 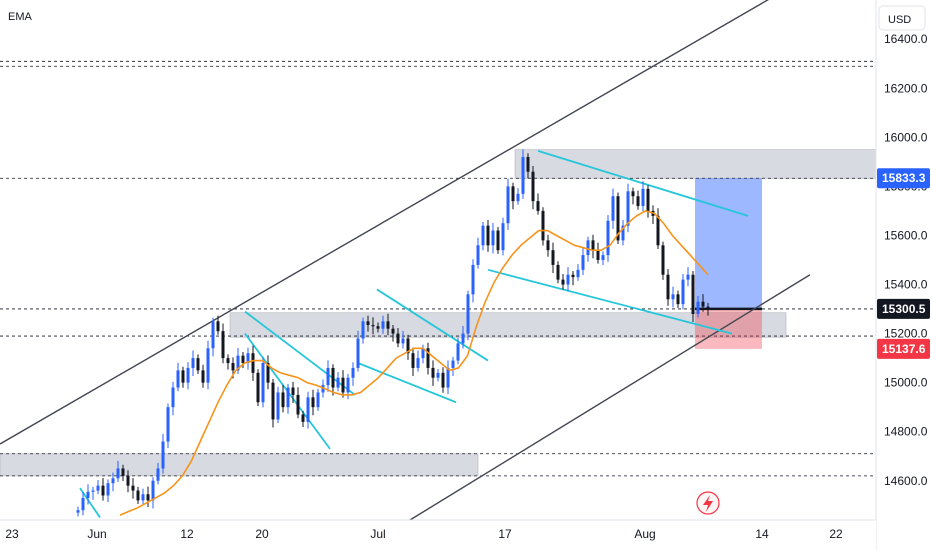 I want to click on stop-loss-zone, so click(x=728, y=328).